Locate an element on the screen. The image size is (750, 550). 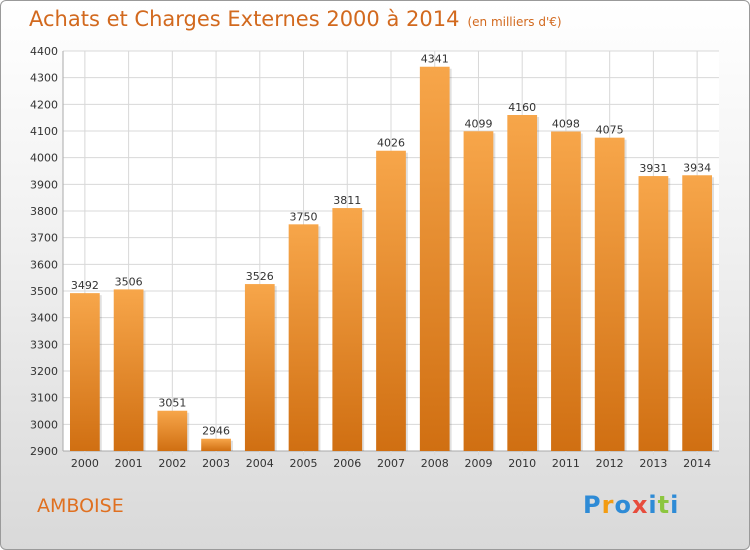
y-tick-label: 4300 is located at coordinates (44, 78).